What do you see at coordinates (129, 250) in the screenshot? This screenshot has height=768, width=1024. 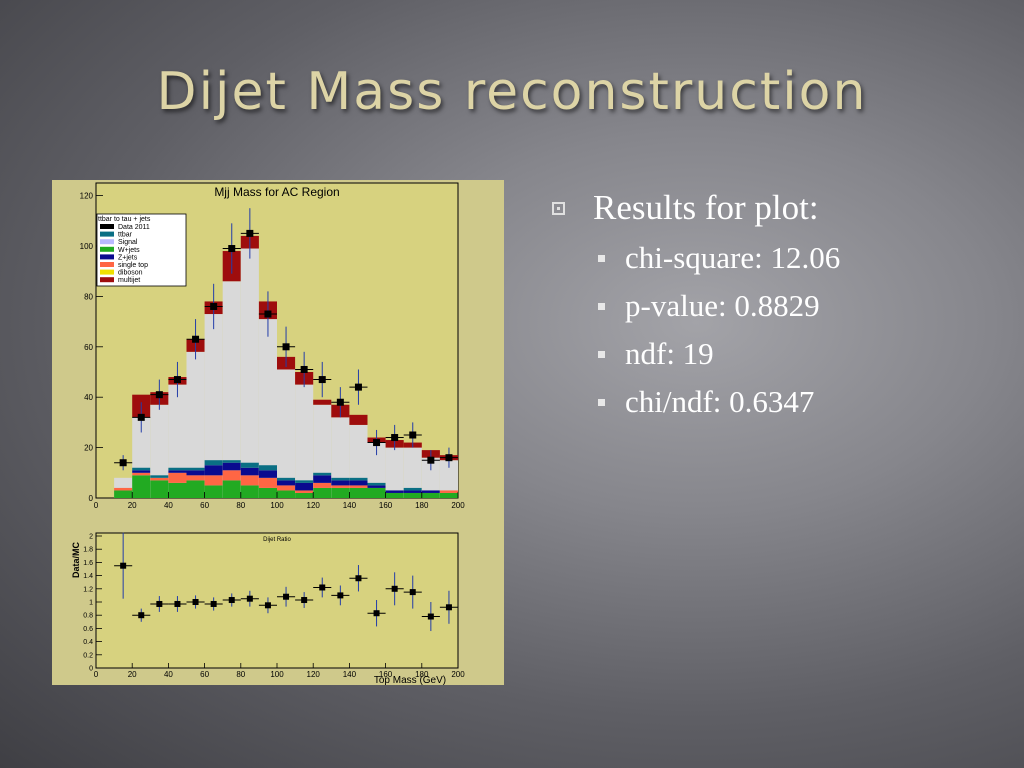 I see `legend-label: W+jets` at bounding box center [129, 250].